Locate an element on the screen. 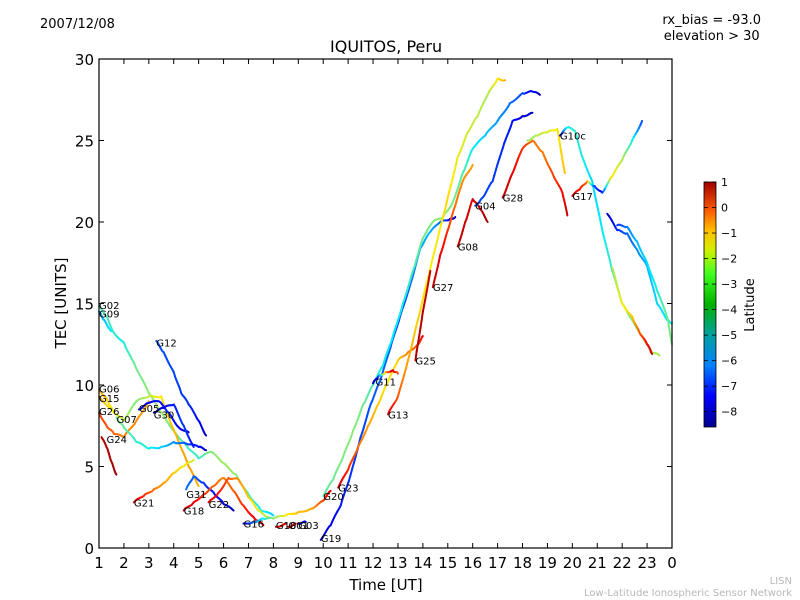 The height and width of the screenshot is (600, 800). colorbar-tick-label: −8 is located at coordinates (729, 412).